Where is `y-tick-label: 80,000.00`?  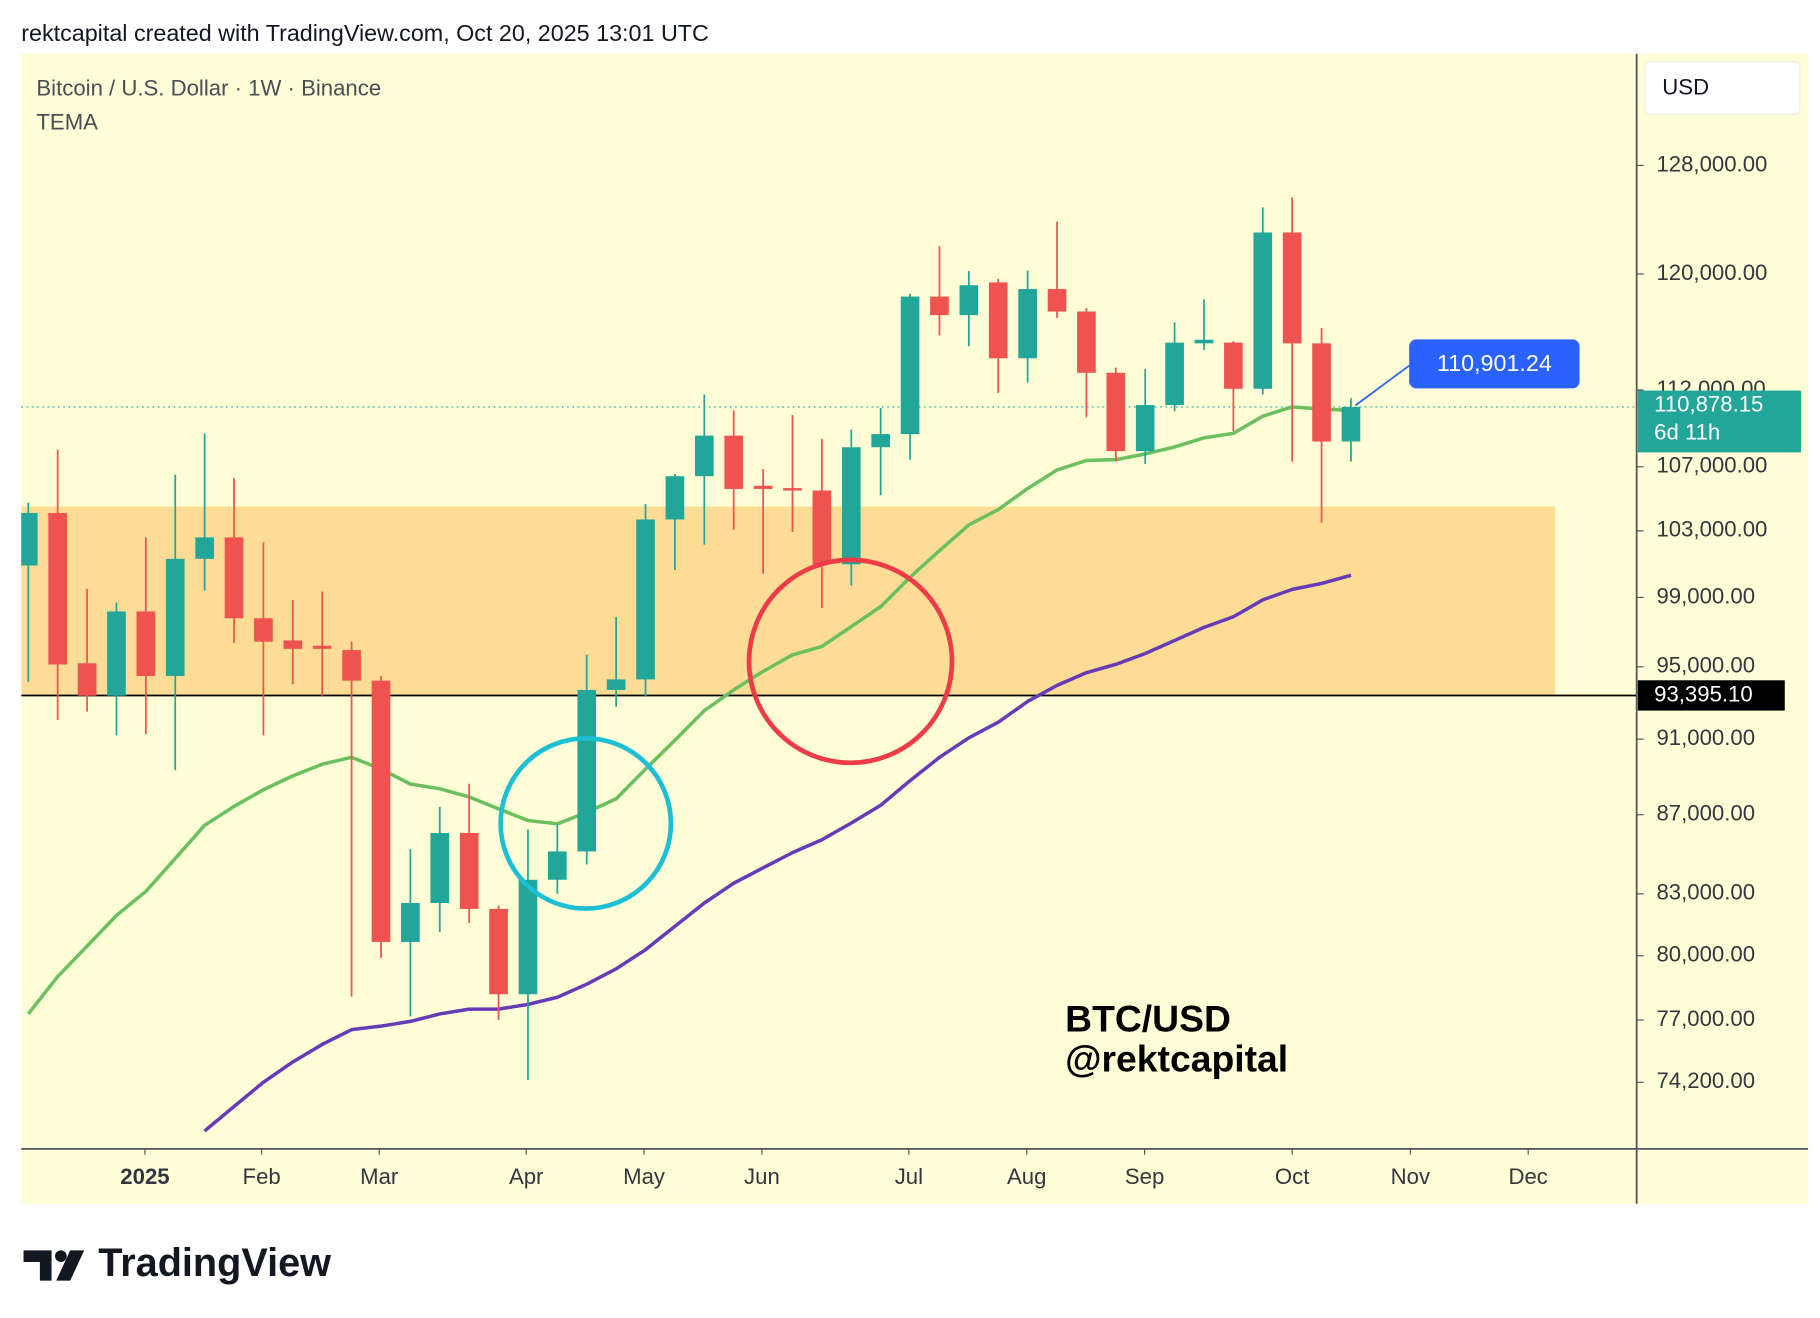 y-tick-label: 80,000.00 is located at coordinates (1705, 954).